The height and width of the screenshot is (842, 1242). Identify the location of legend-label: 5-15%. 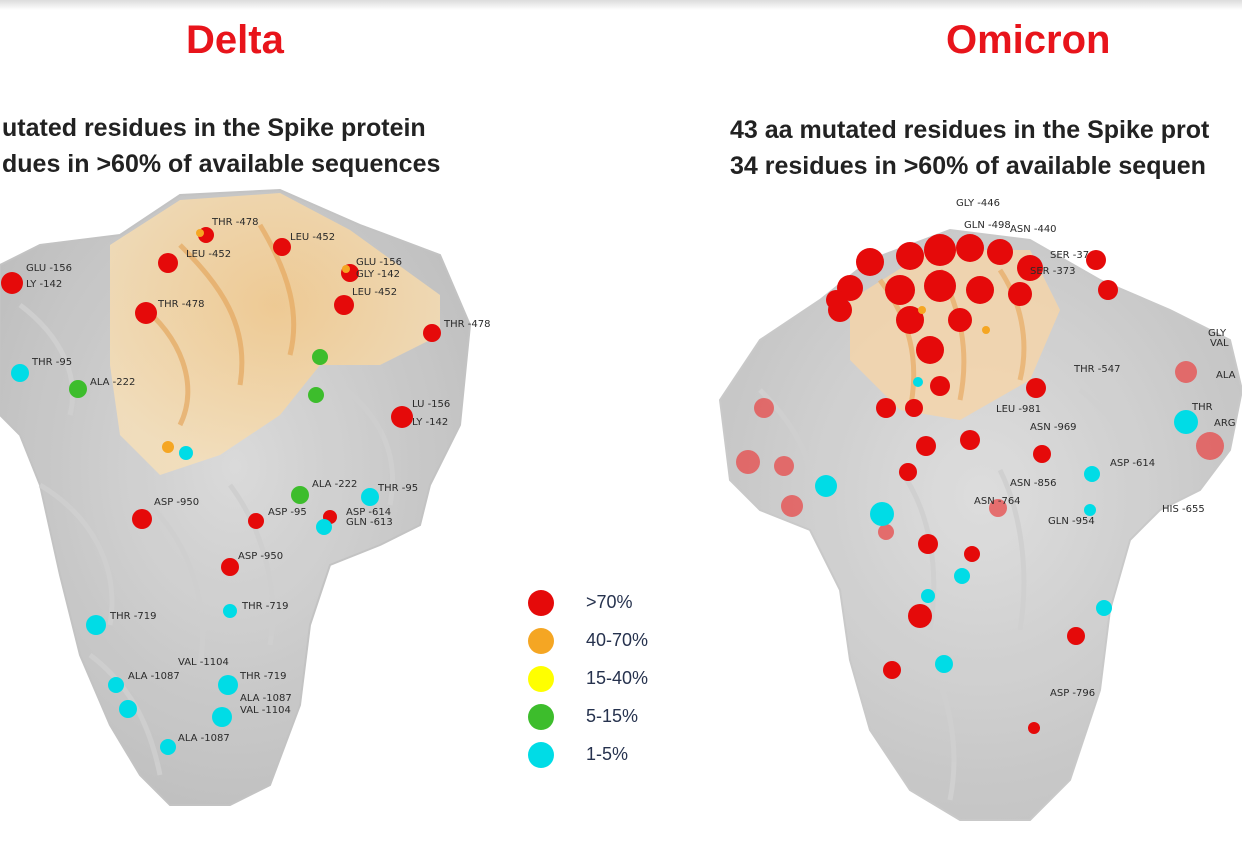
(612, 716).